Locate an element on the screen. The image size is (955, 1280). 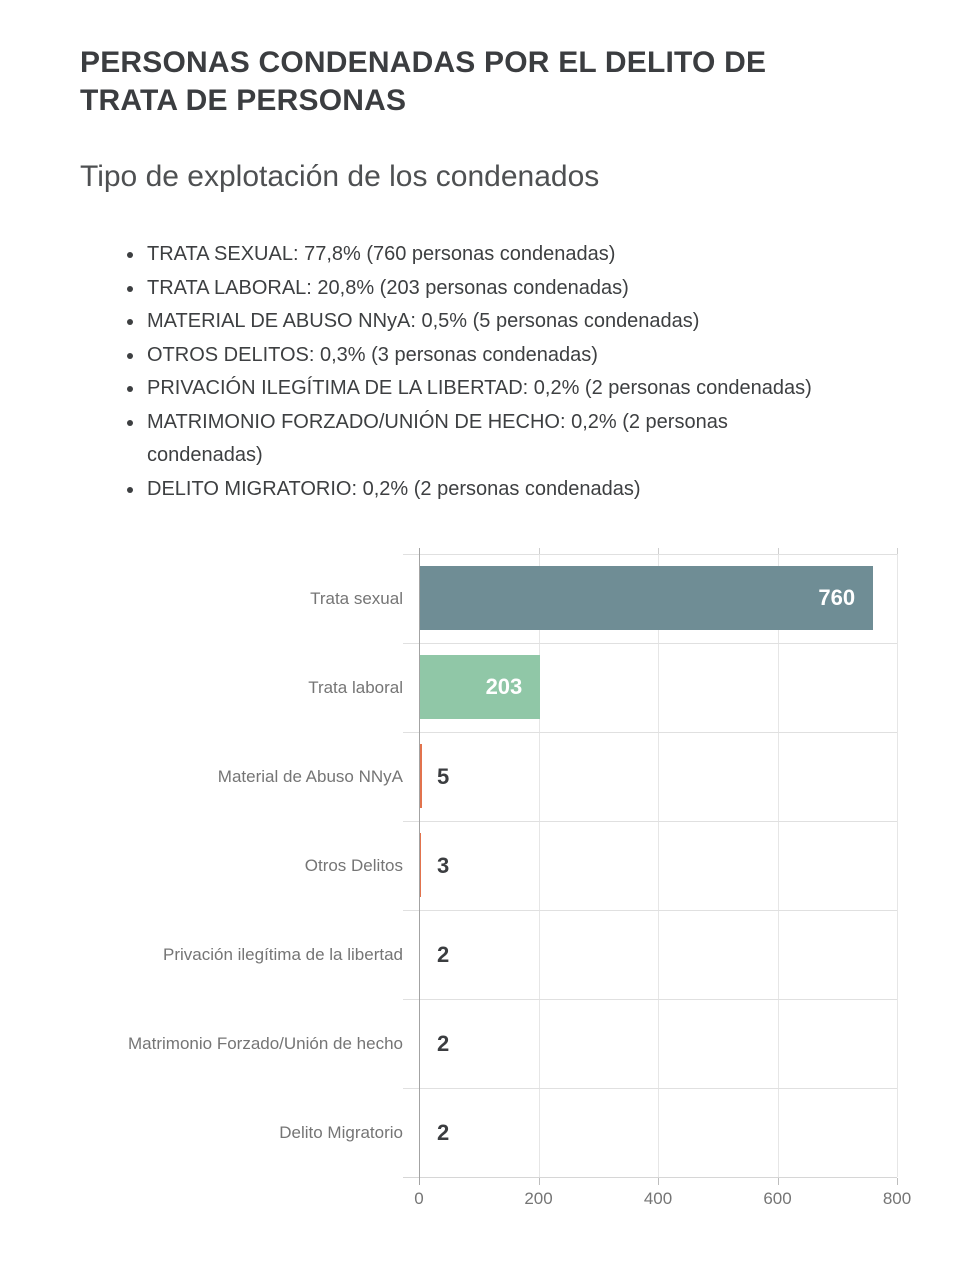
chart-row: Trata sexual 760 is located at coordinates (488, 598).